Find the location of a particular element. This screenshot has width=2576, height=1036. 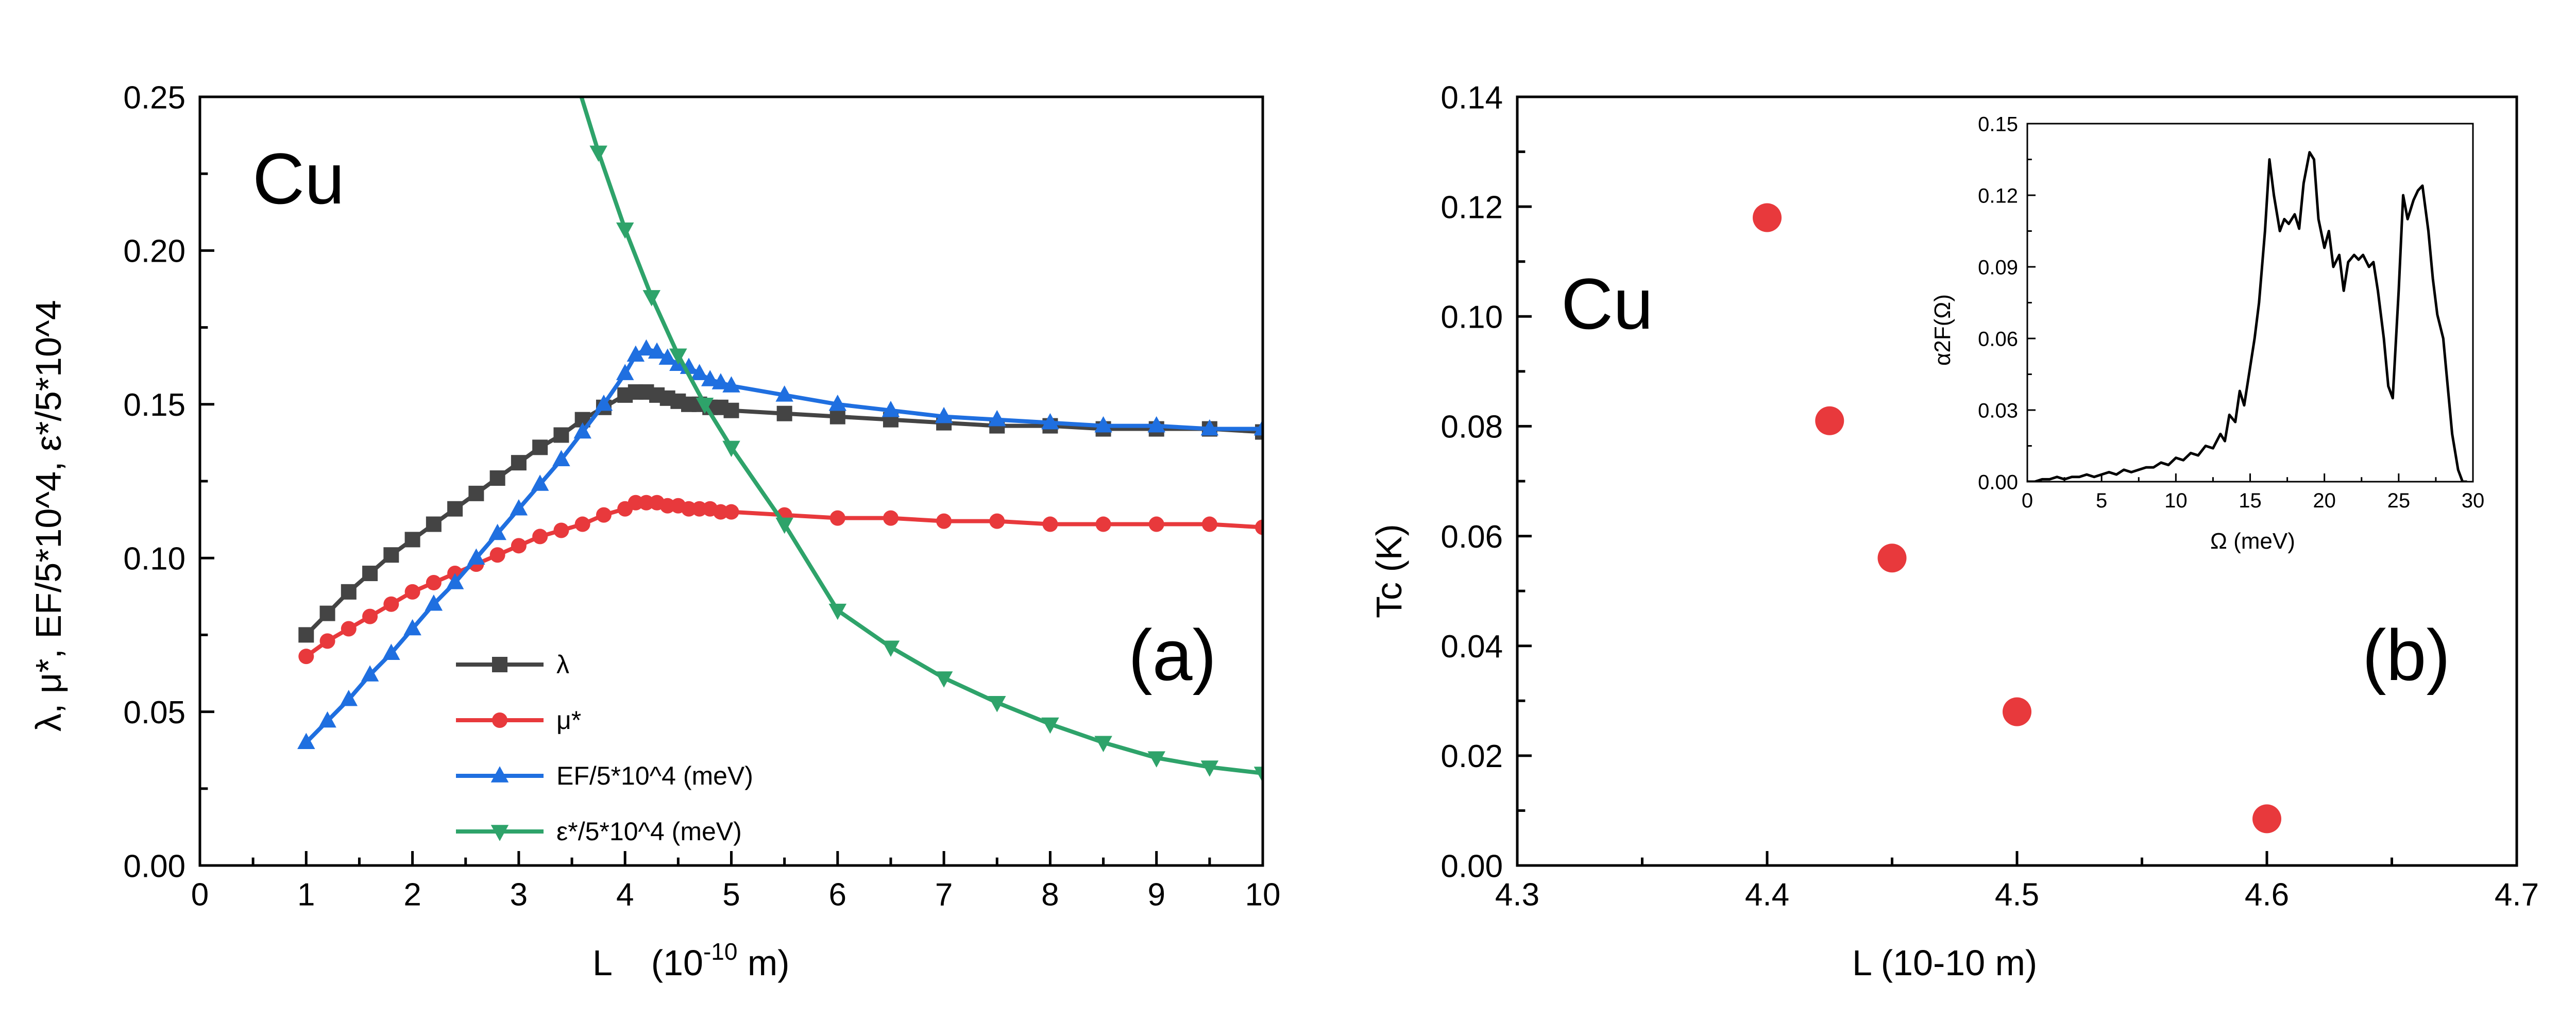

x-tick-label: 4.3 is located at coordinates (1517, 895).